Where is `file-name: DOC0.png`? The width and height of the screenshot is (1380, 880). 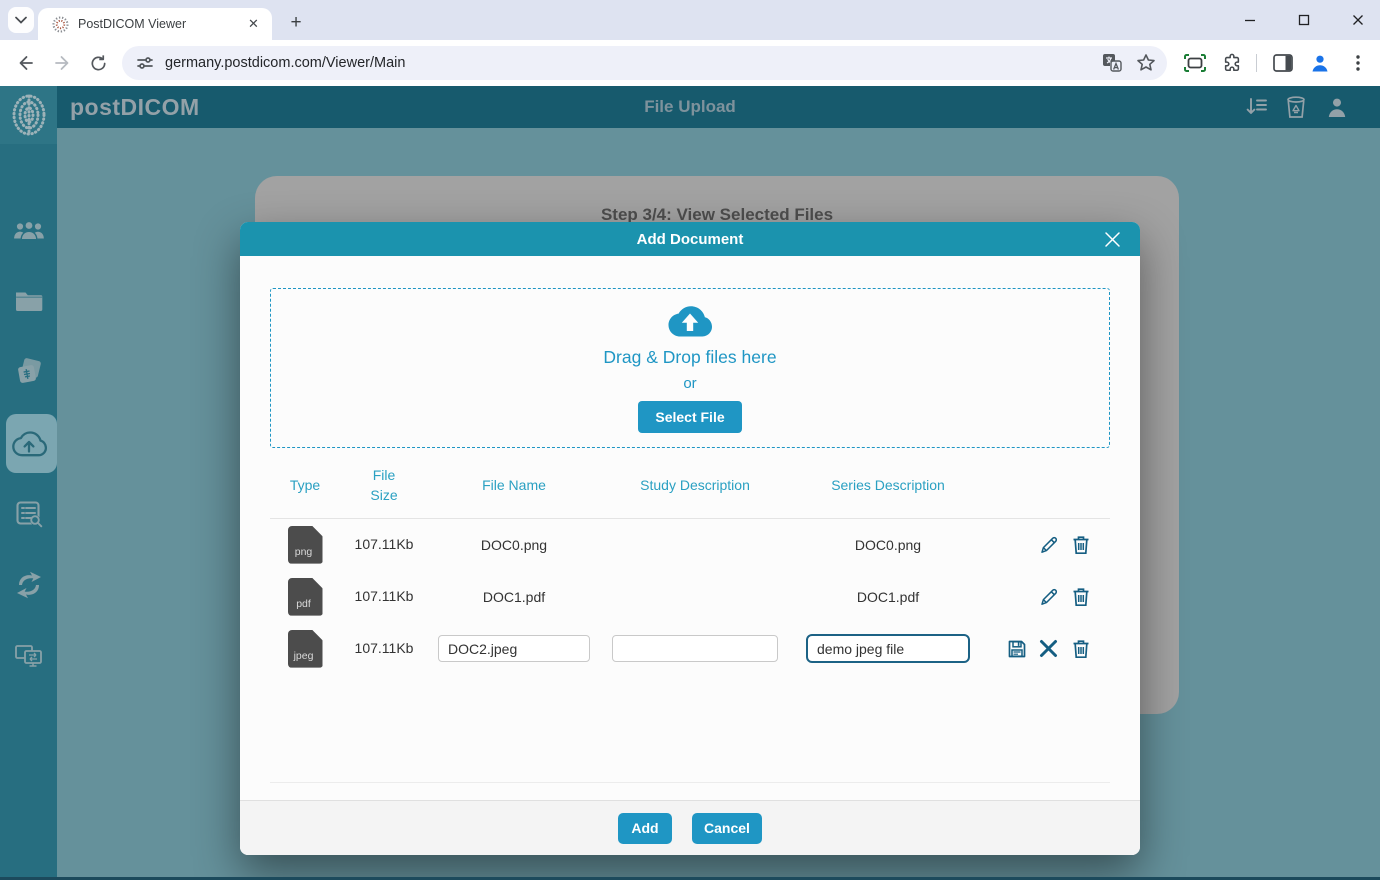 file-name: DOC0.png is located at coordinates (514, 544).